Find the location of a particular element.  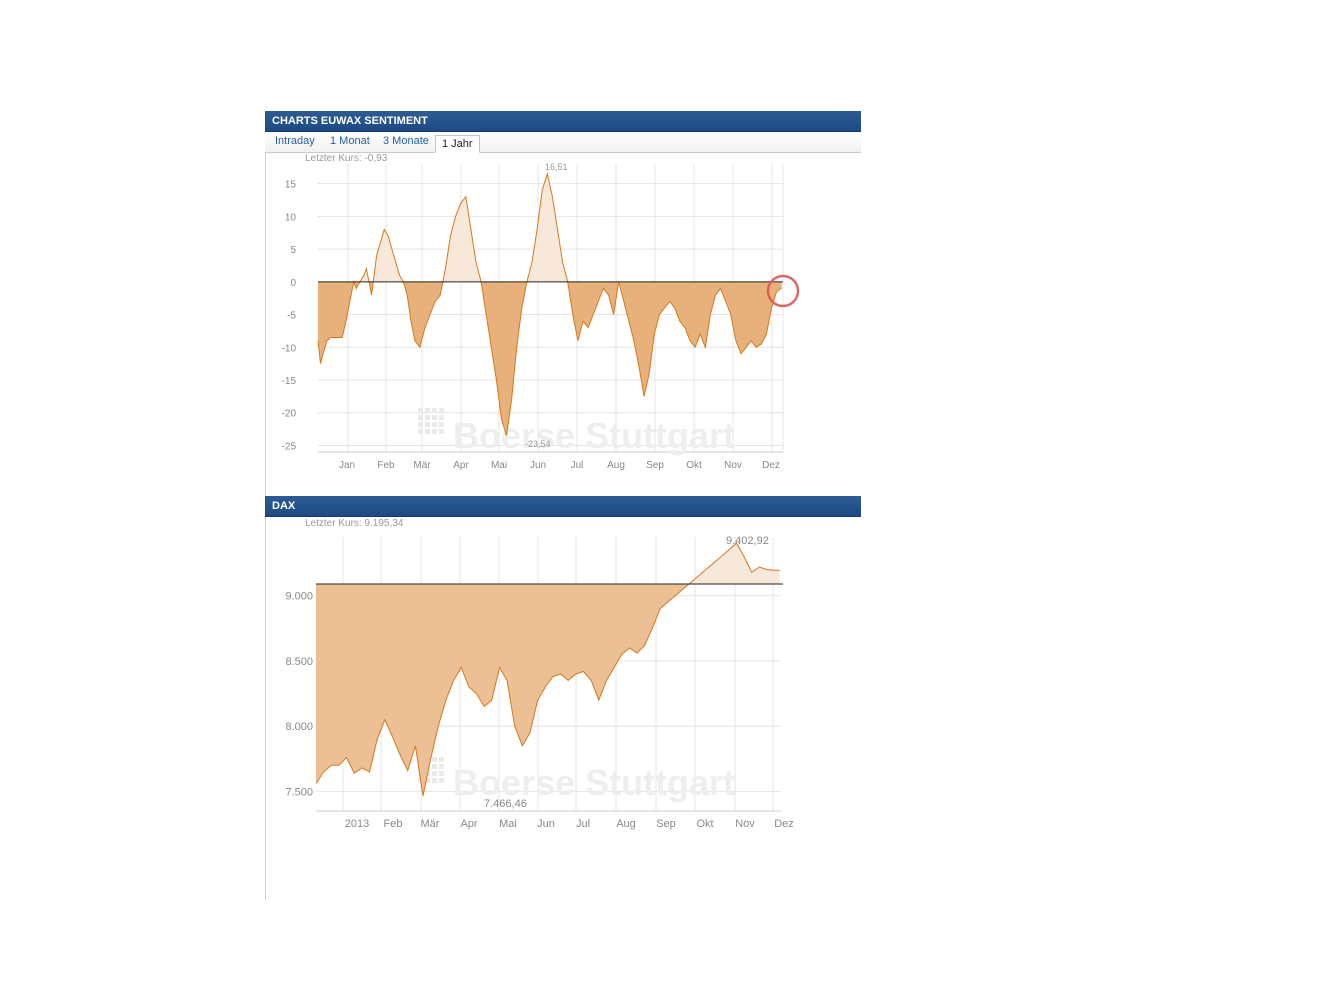

y-axis-labels: 15 10 5 0 -5 -10 -15 -20 -25 is located at coordinates (289, 316).